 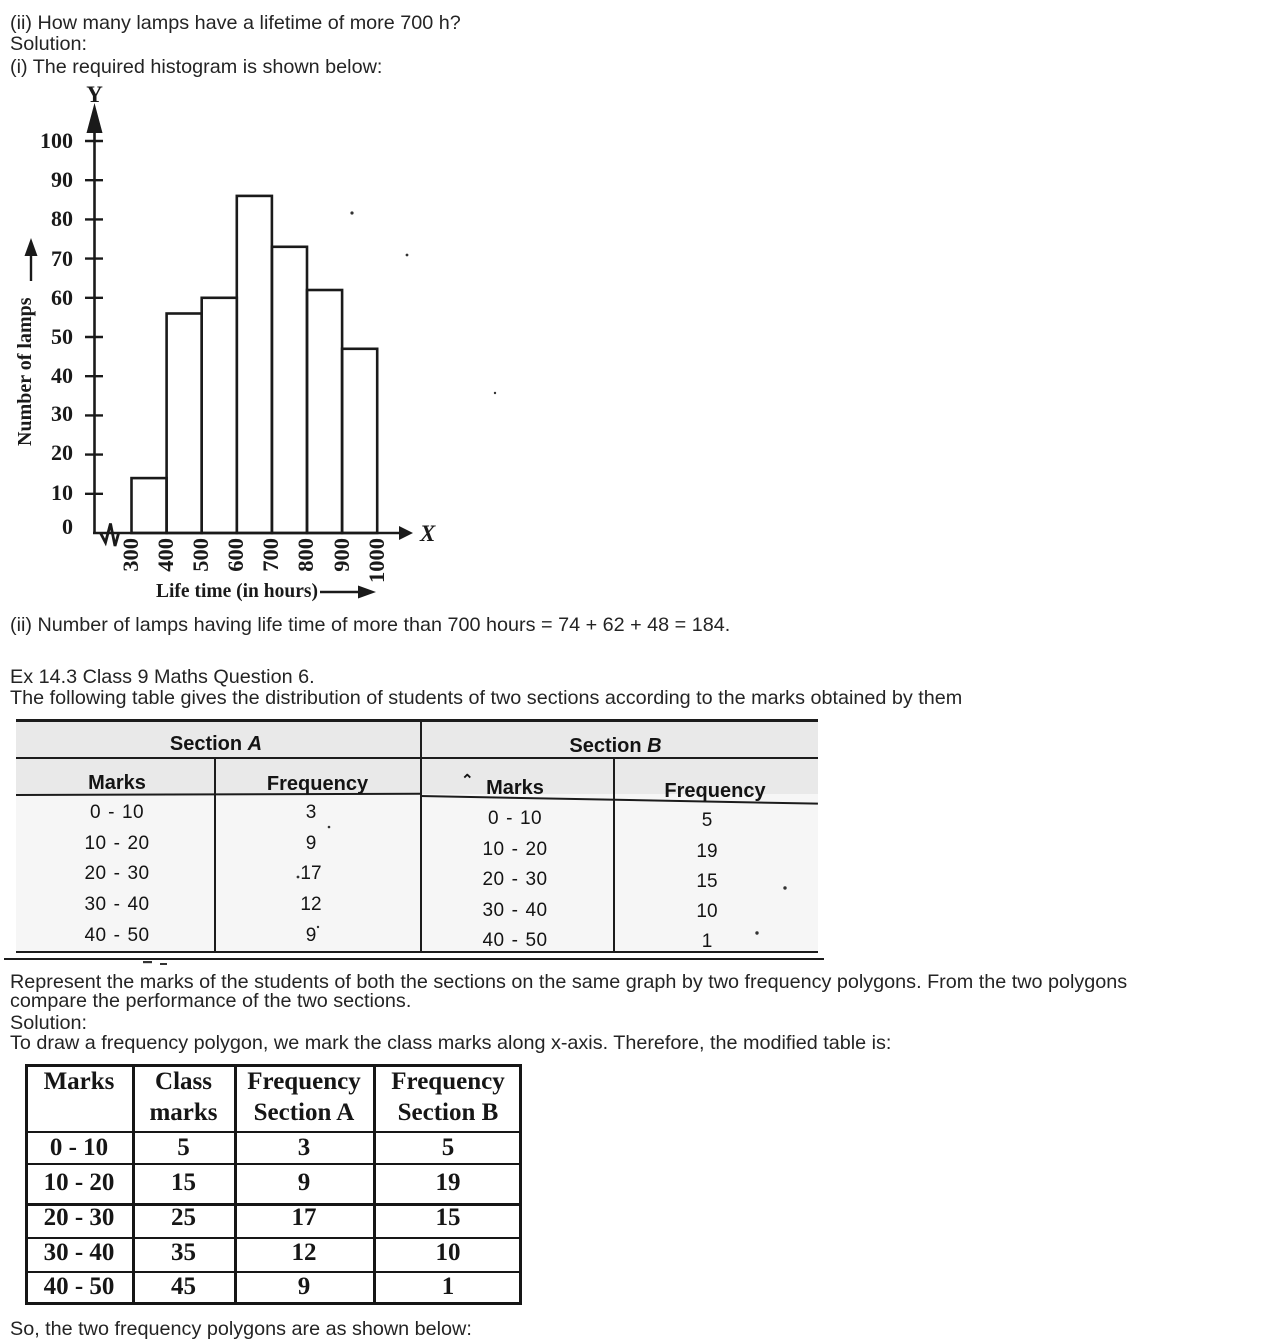 I want to click on svg-text: 70, so click(x=62, y=258).